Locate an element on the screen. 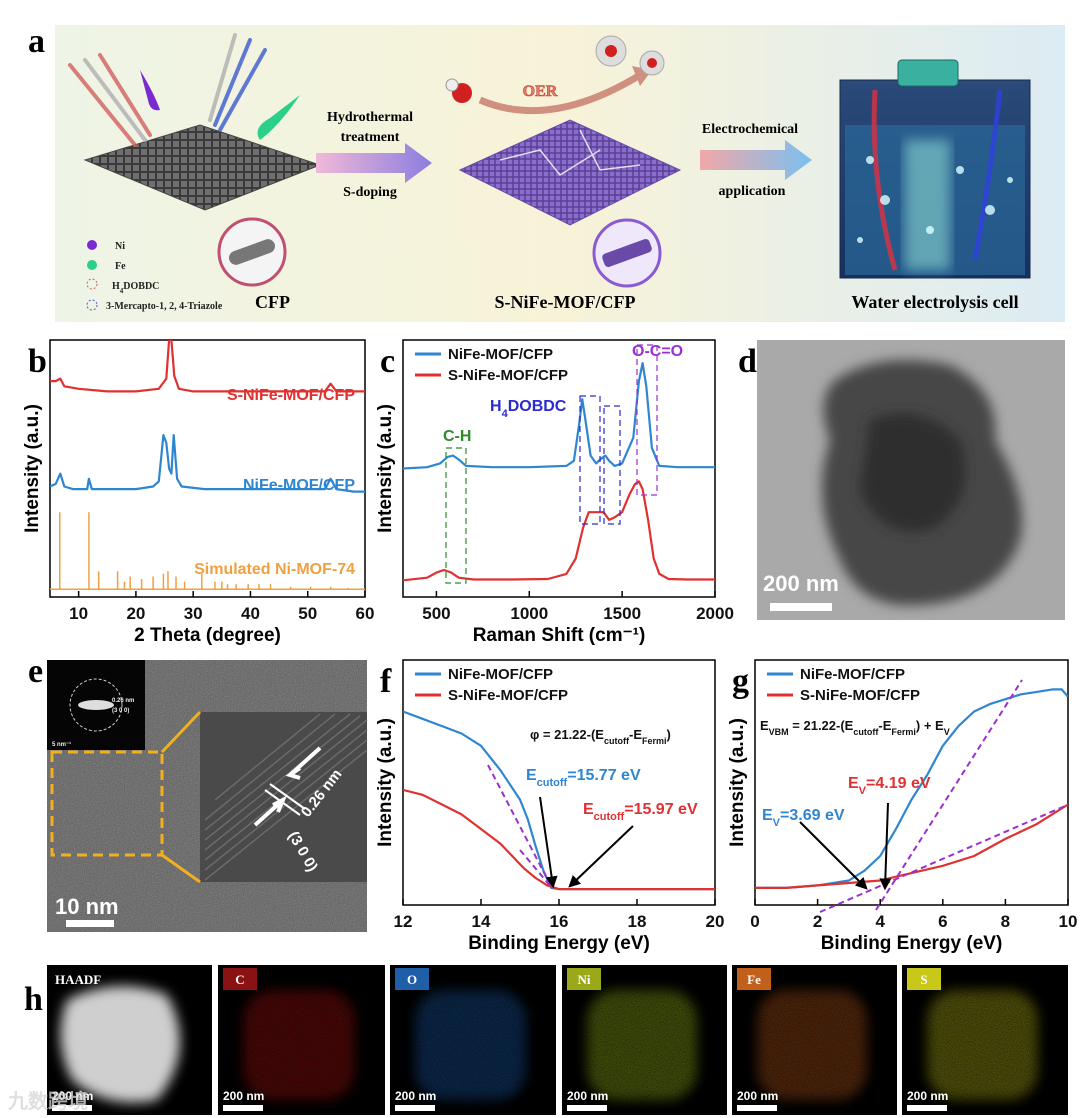 This screenshot has height=1118, width=1080. x-tick-label: 8 is located at coordinates (1005, 921).